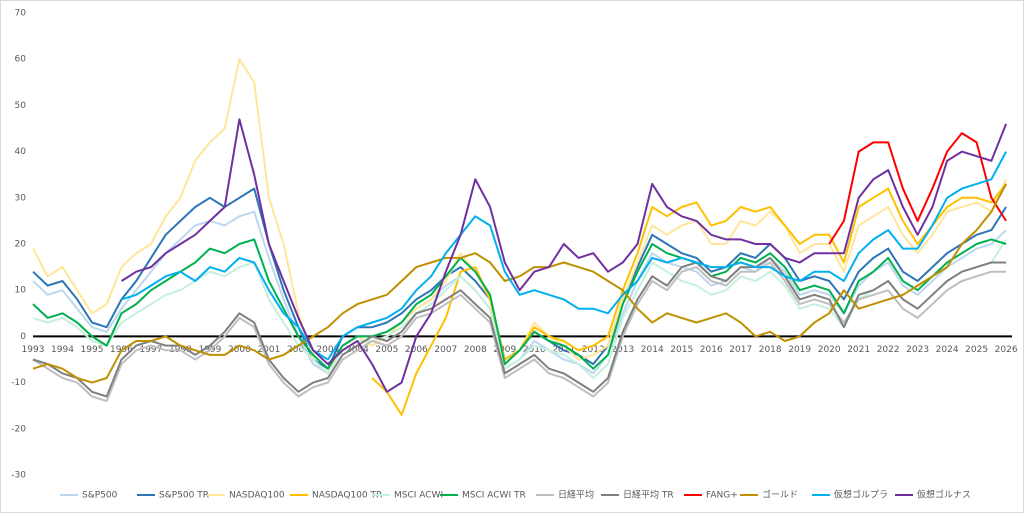  What do you see at coordinates (504, 350) in the screenshot?
I see `x-tick-label: 2009` at bounding box center [504, 350].